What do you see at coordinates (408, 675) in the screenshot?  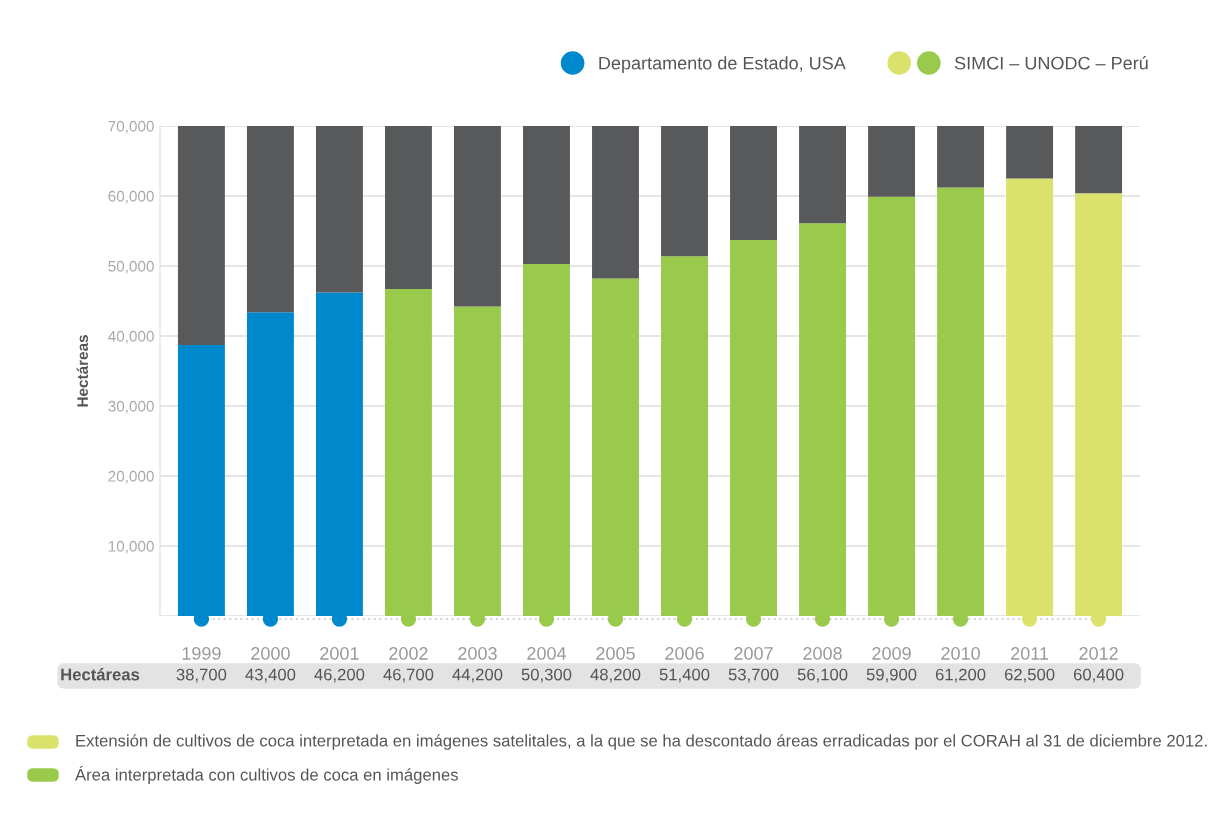 I see `text: 46,700` at bounding box center [408, 675].